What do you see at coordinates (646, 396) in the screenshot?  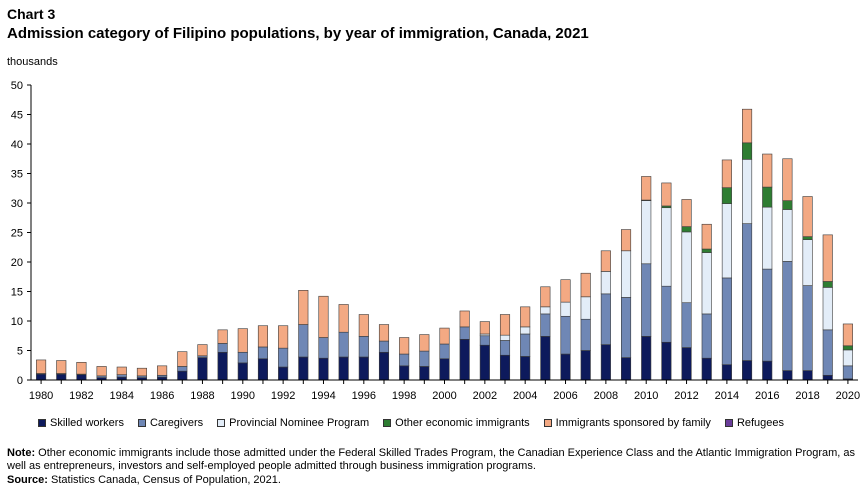 I see `x-tick-label: 2010` at bounding box center [646, 396].